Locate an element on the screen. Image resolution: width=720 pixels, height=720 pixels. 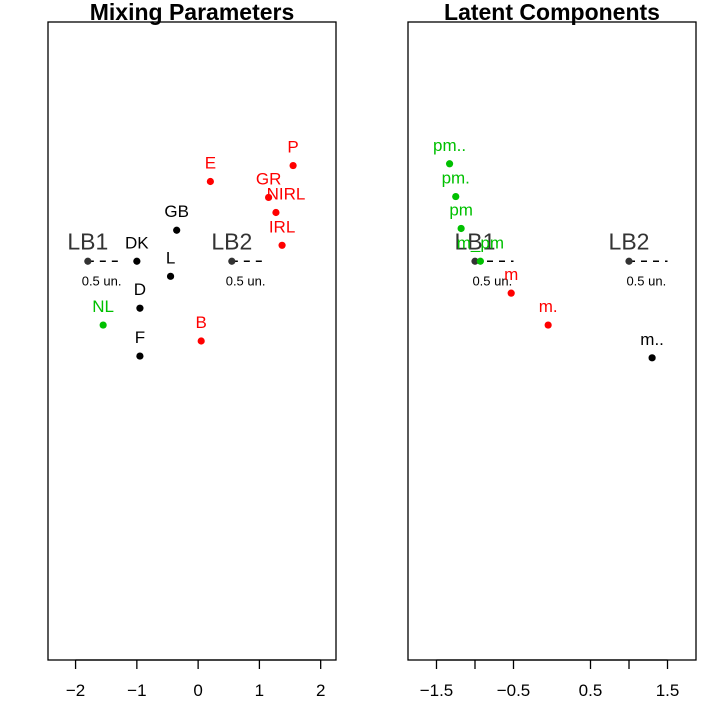
point-label: m.. is located at coordinates (652, 339).